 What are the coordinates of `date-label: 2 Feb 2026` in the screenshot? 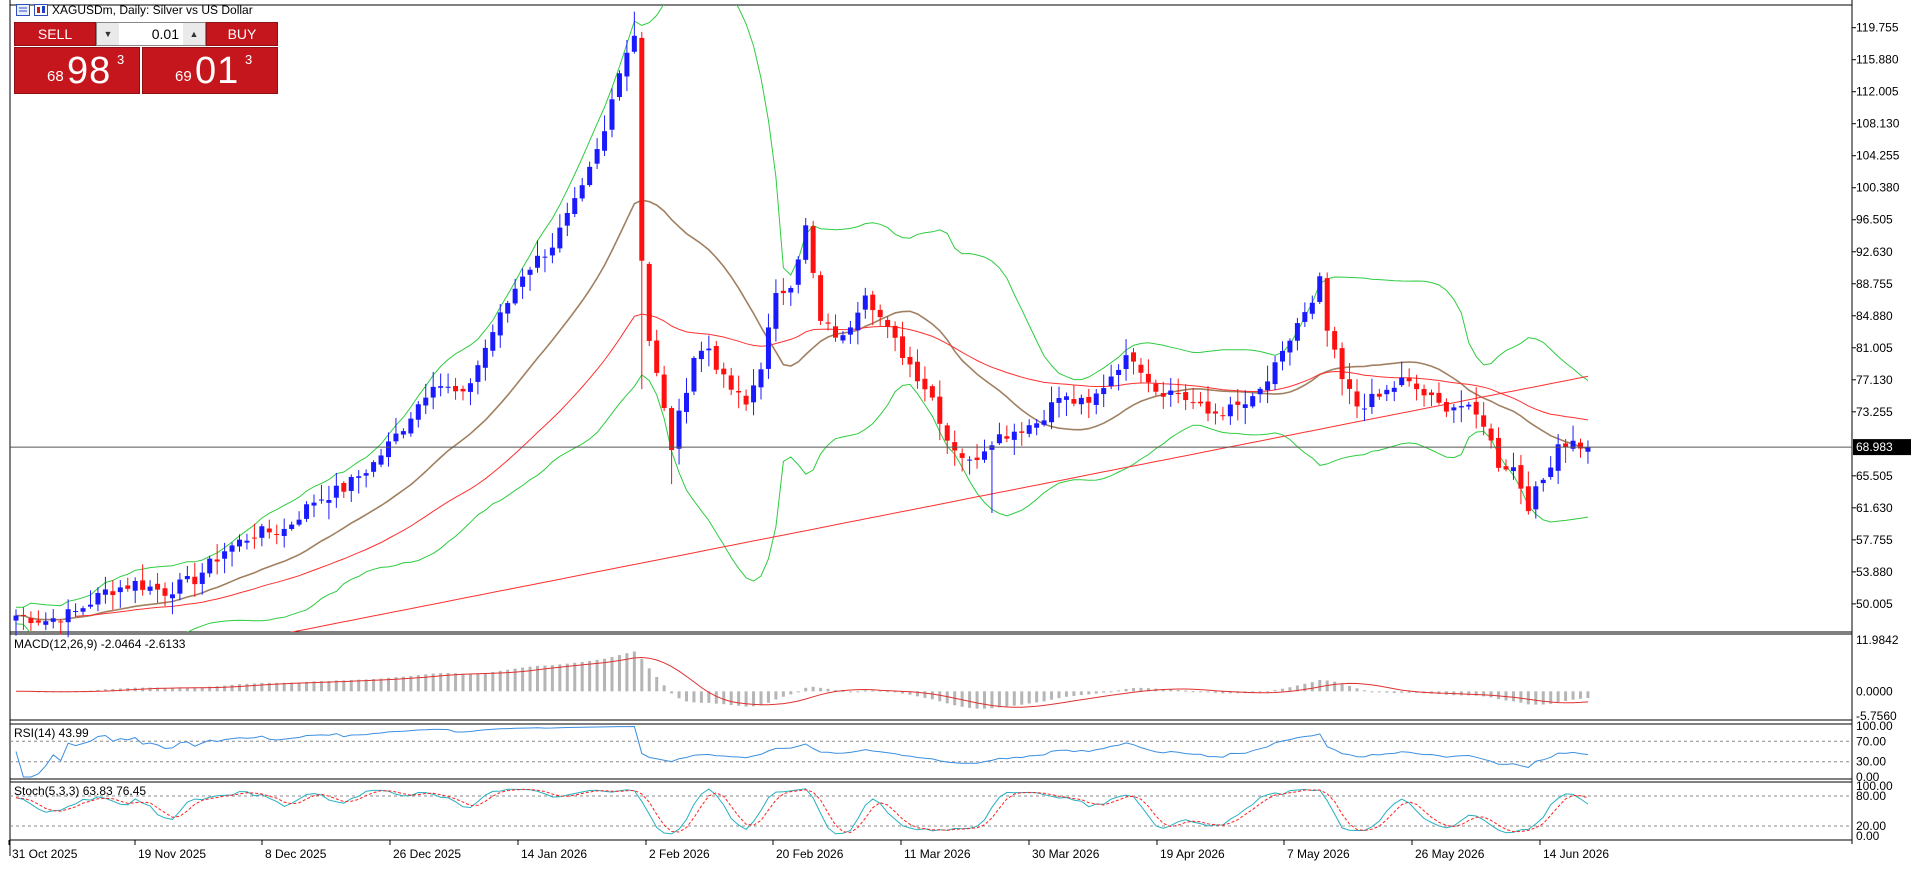 It's located at (679, 854).